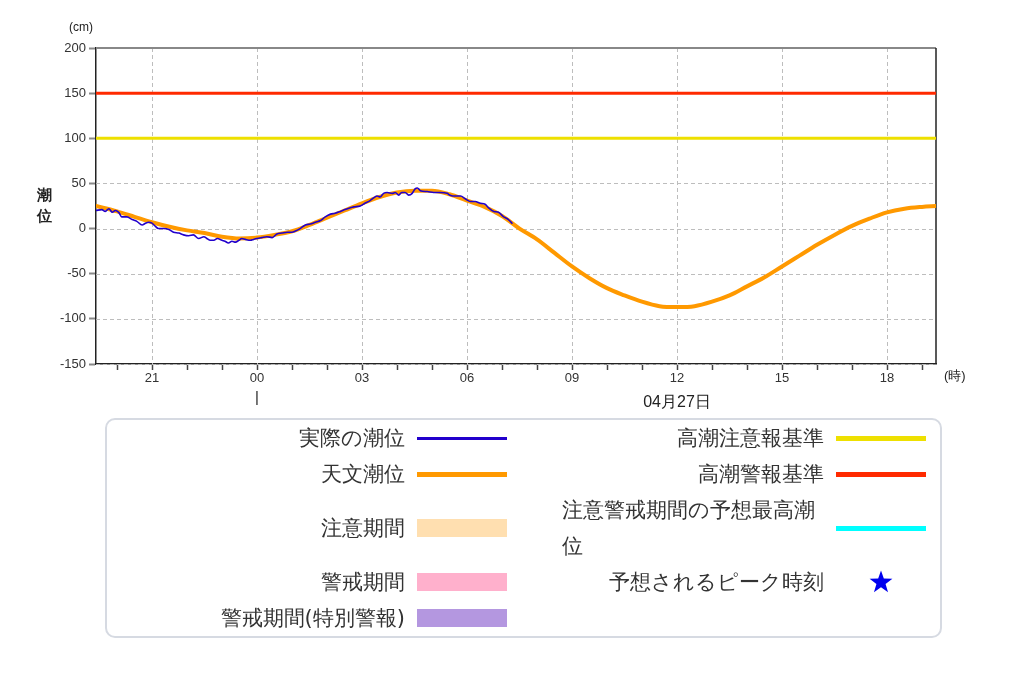 The height and width of the screenshot is (687, 1020). What do you see at coordinates (716, 582) in the screenshot?
I see `legend-label: 予想されるピーク時刻` at bounding box center [716, 582].